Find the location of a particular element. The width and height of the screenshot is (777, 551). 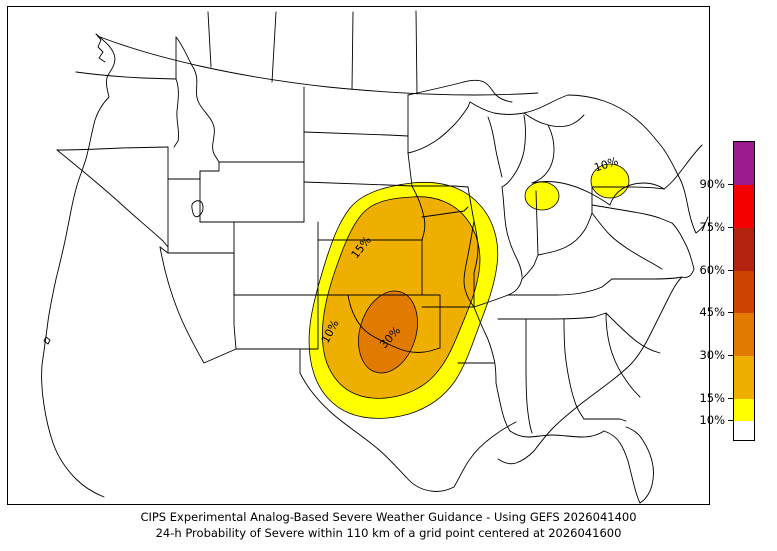

lake-superior-south is located at coordinates (519, 104).